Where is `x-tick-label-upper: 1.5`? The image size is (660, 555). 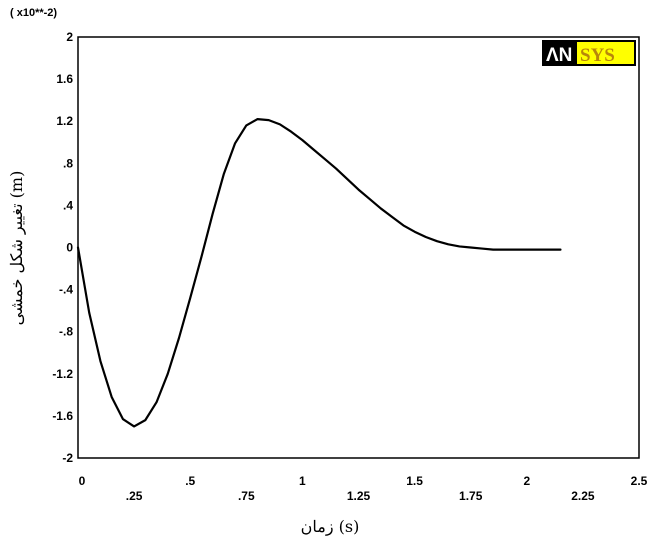 x-tick-label-upper: 1.5 is located at coordinates (414, 481).